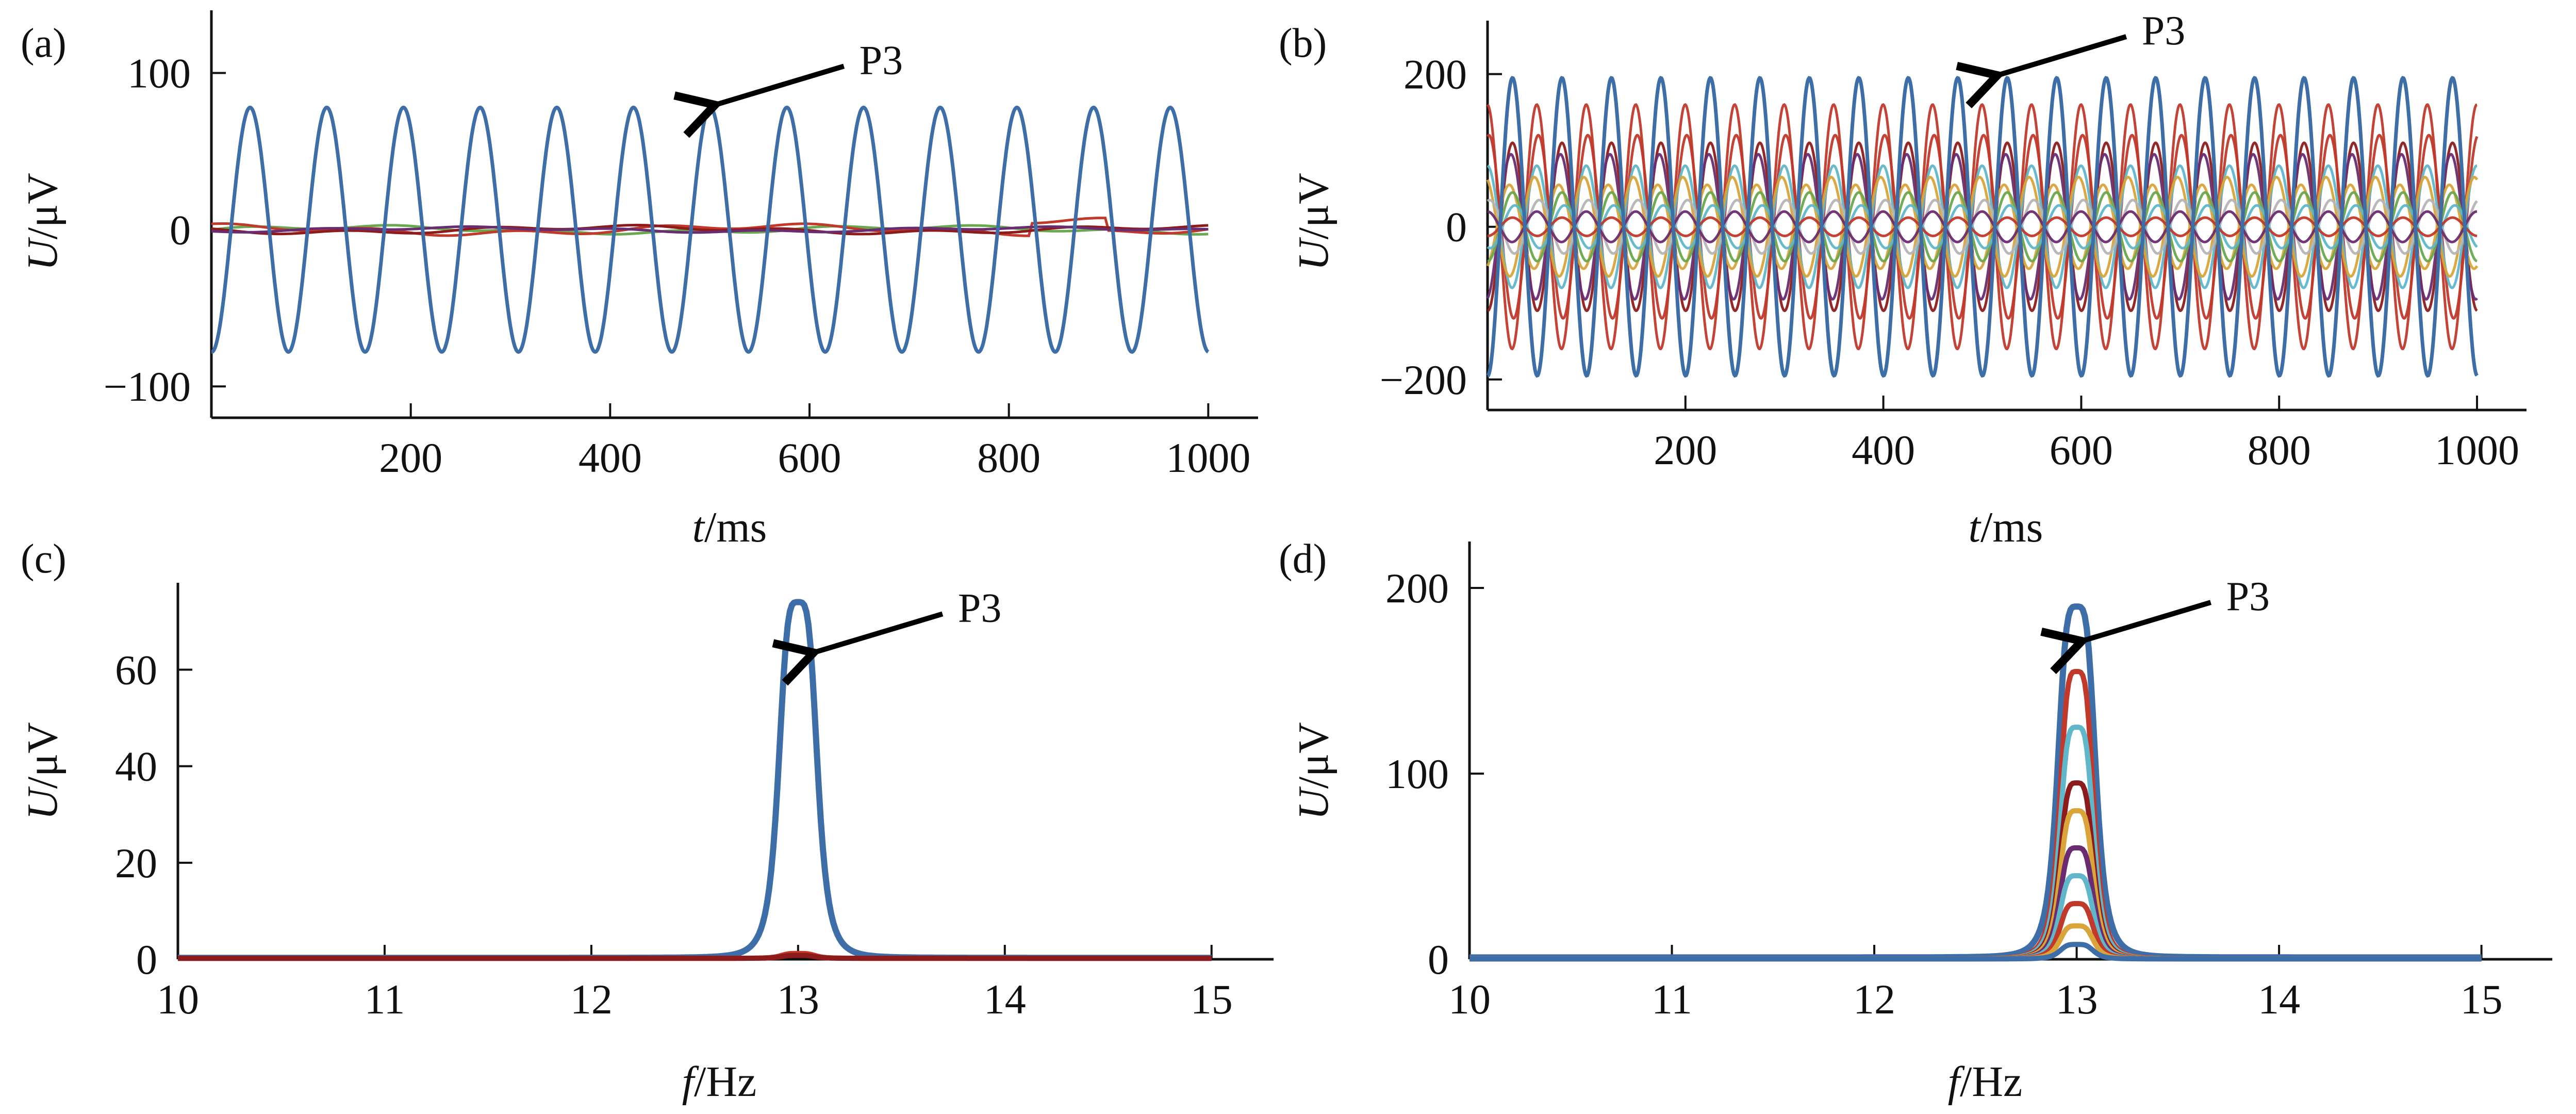  Describe the element at coordinates (136, 863) in the screenshot. I see `y-tick-label: 20` at that location.